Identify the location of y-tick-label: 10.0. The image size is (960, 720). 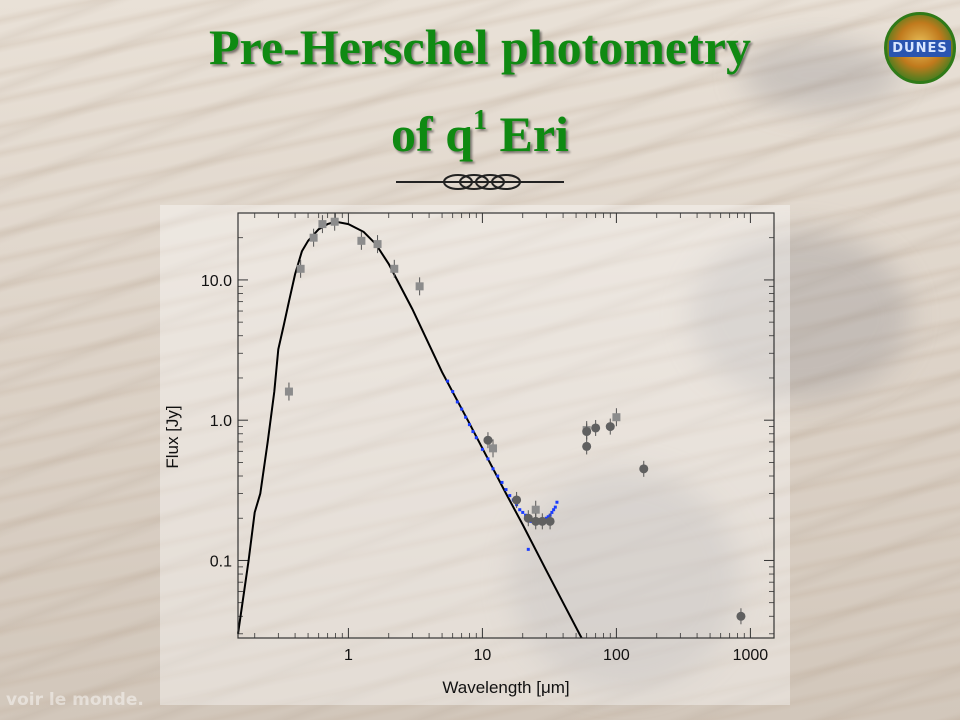
(216, 281).